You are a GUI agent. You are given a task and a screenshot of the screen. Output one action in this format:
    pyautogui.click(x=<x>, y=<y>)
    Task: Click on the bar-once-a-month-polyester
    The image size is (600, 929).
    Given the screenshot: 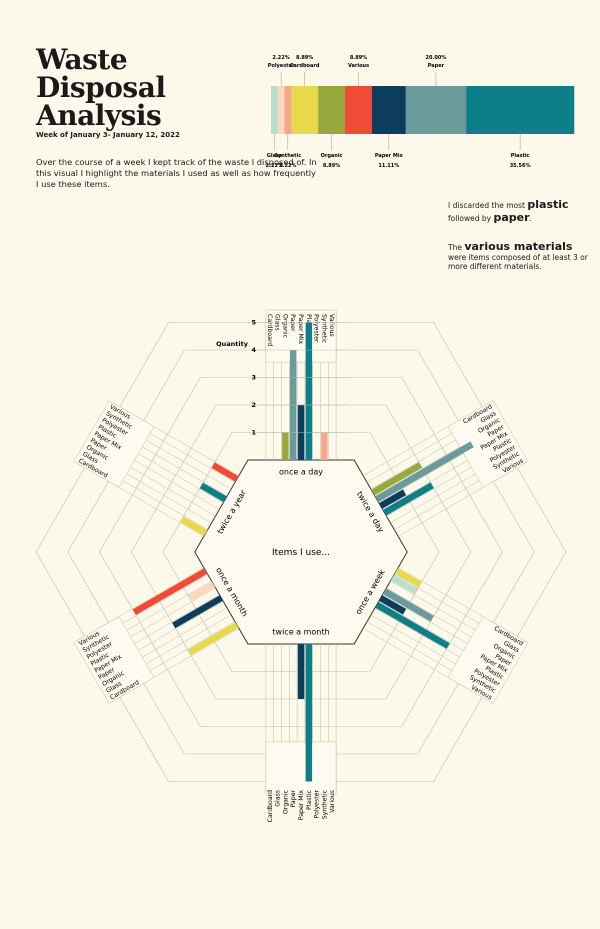 What is the action you would take?
    pyautogui.click(x=202, y=591)
    